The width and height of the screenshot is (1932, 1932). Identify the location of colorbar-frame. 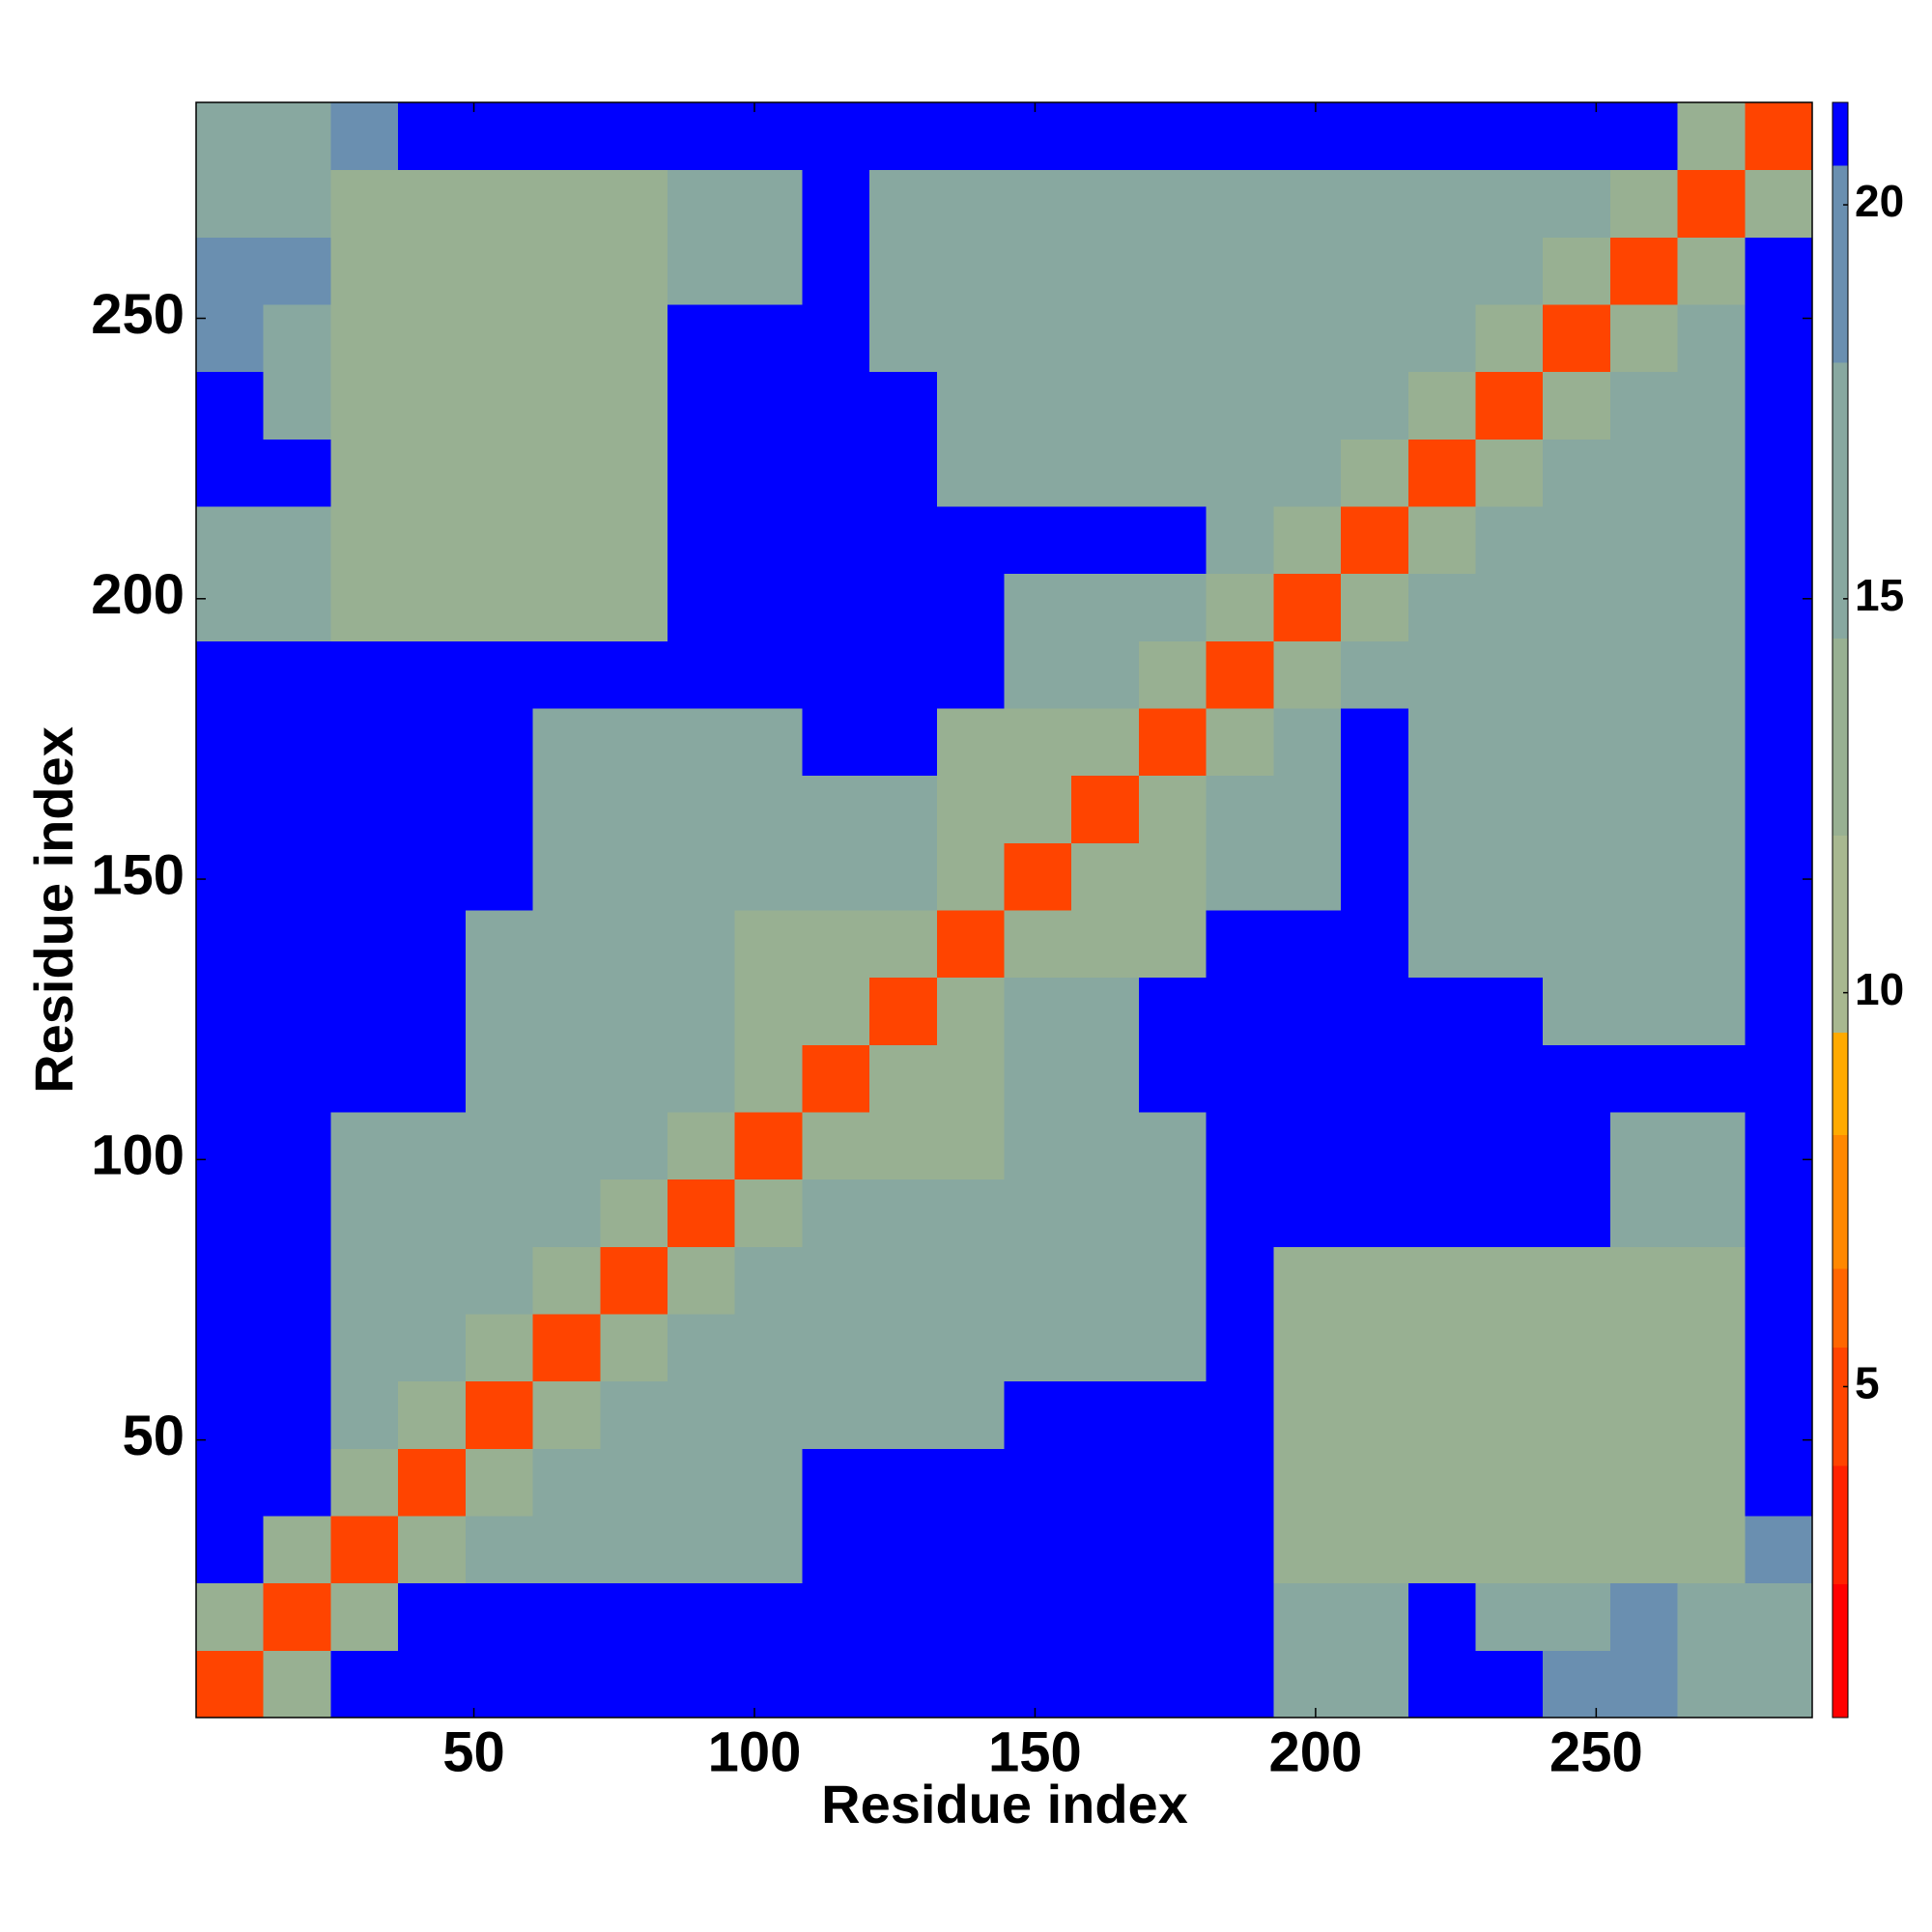
(1840, 910).